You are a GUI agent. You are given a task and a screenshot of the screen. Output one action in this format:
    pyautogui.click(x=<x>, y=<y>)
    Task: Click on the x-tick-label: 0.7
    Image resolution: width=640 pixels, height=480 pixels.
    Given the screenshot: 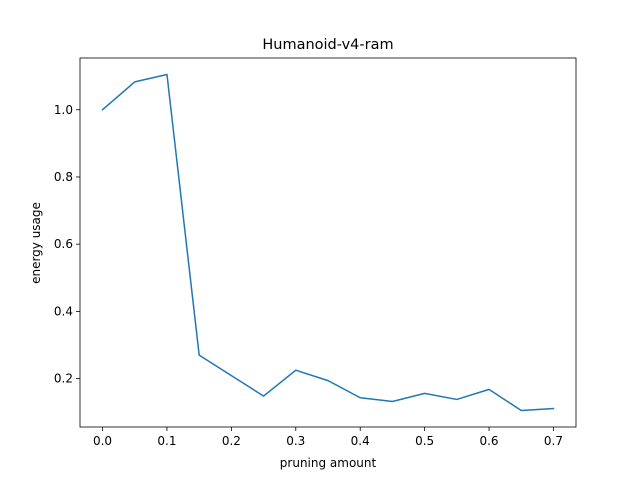 What is the action you would take?
    pyautogui.click(x=553, y=441)
    